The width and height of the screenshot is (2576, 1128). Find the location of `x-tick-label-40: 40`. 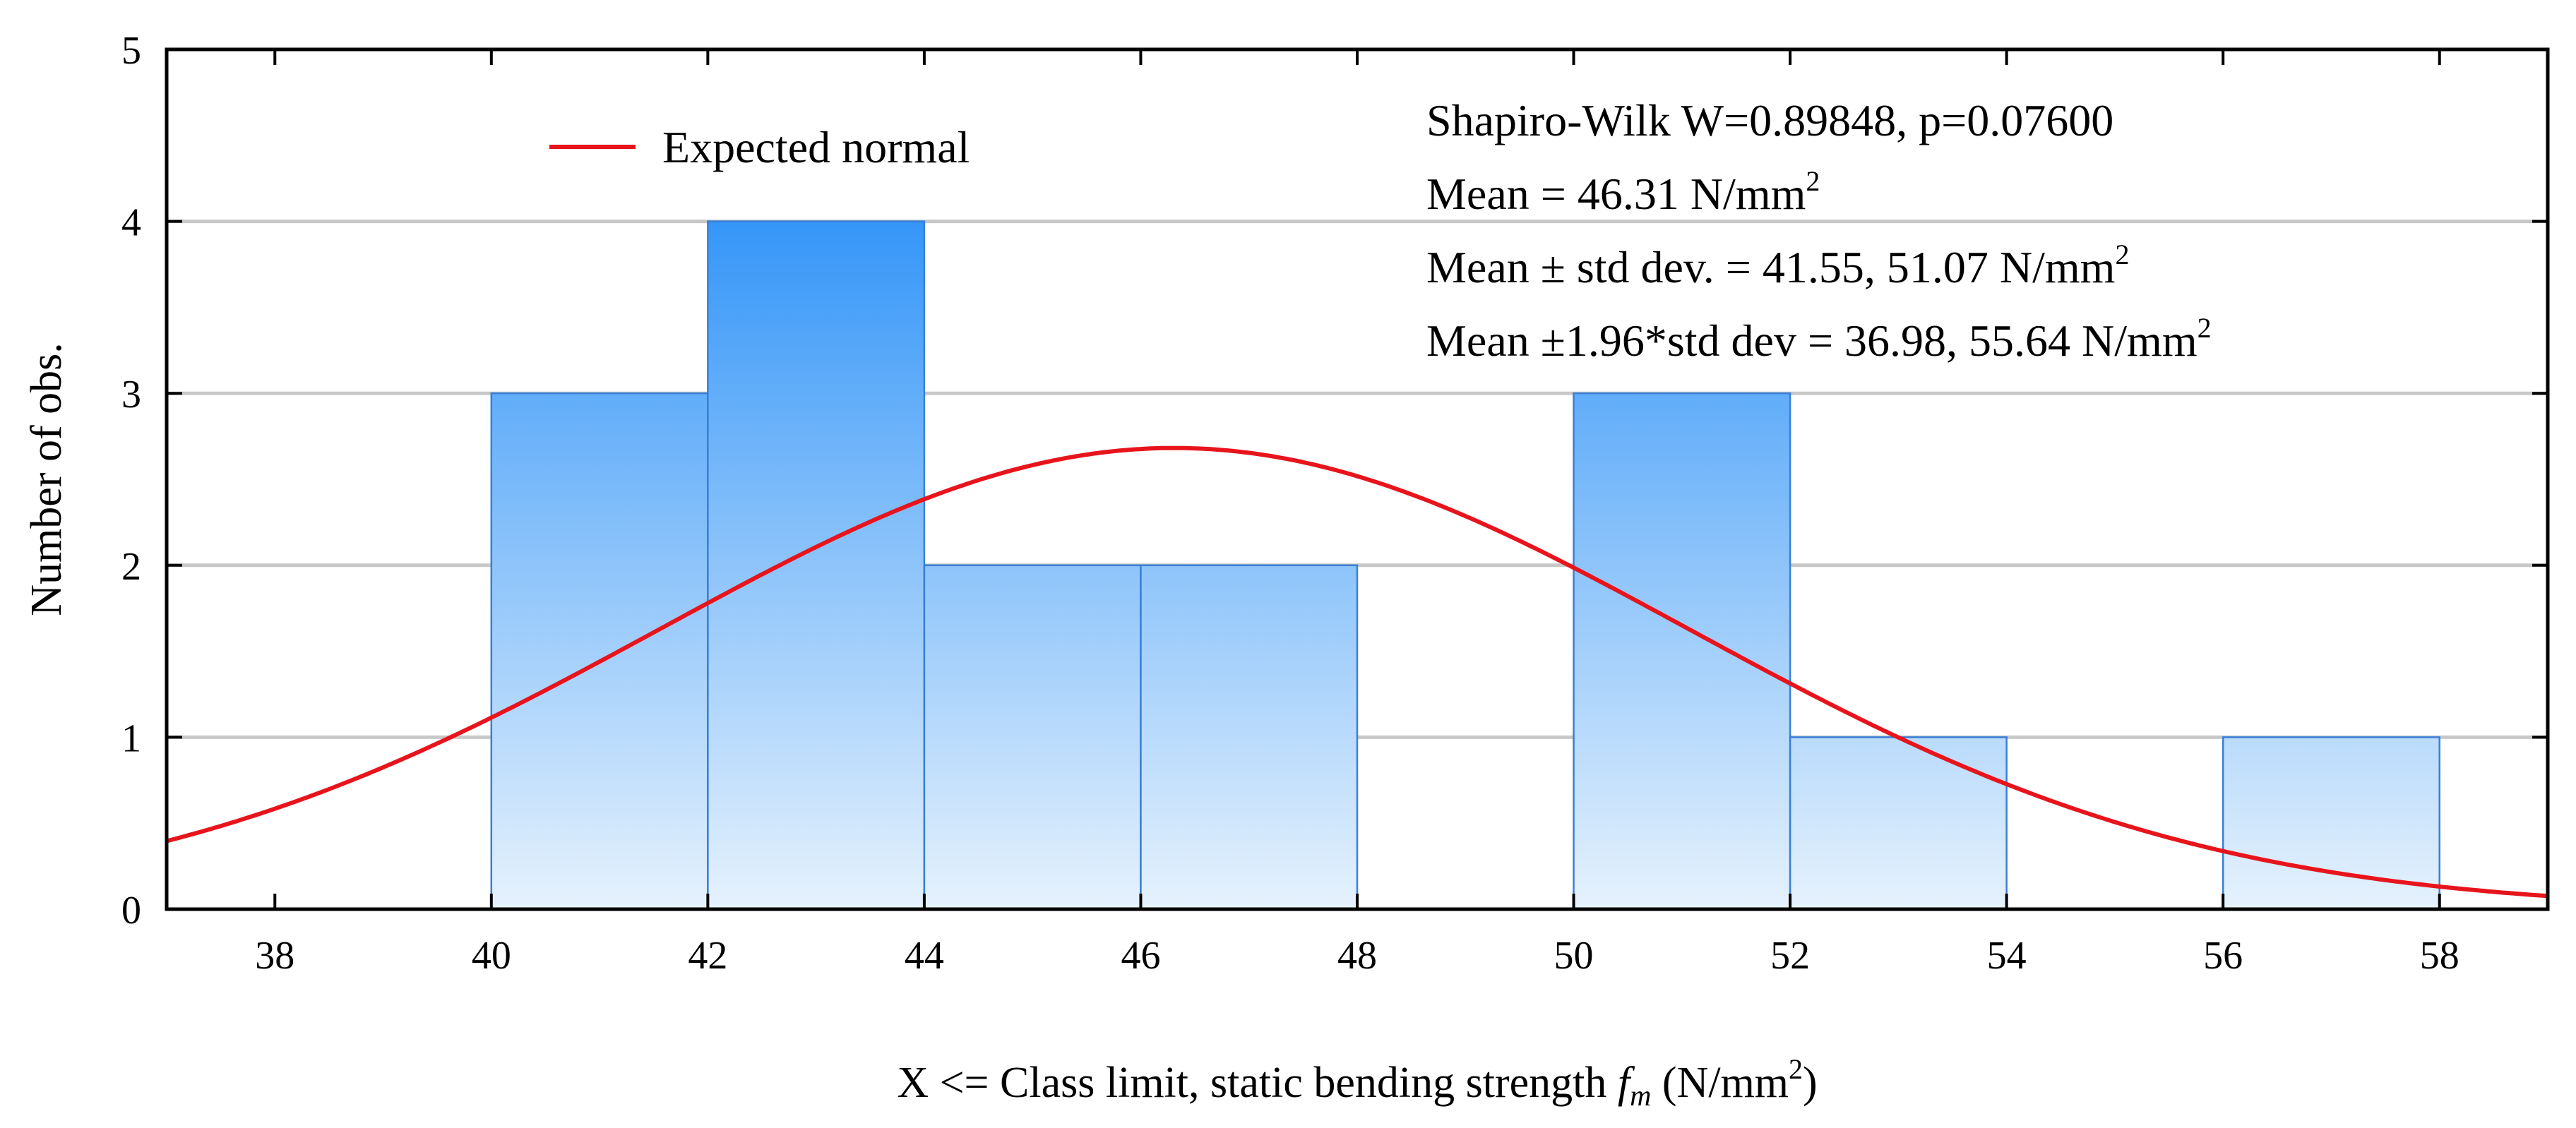

x-tick-label-40: 40 is located at coordinates (491, 956).